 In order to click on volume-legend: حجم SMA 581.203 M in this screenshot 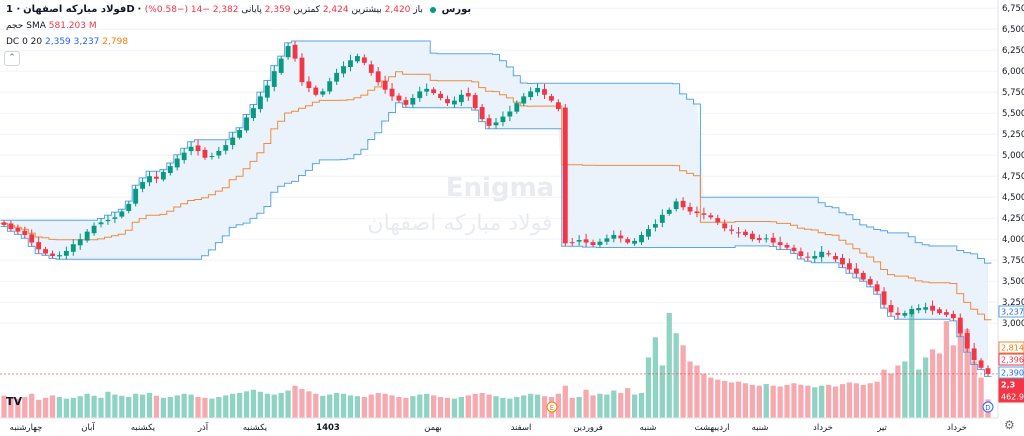, I will do `click(51, 26)`.